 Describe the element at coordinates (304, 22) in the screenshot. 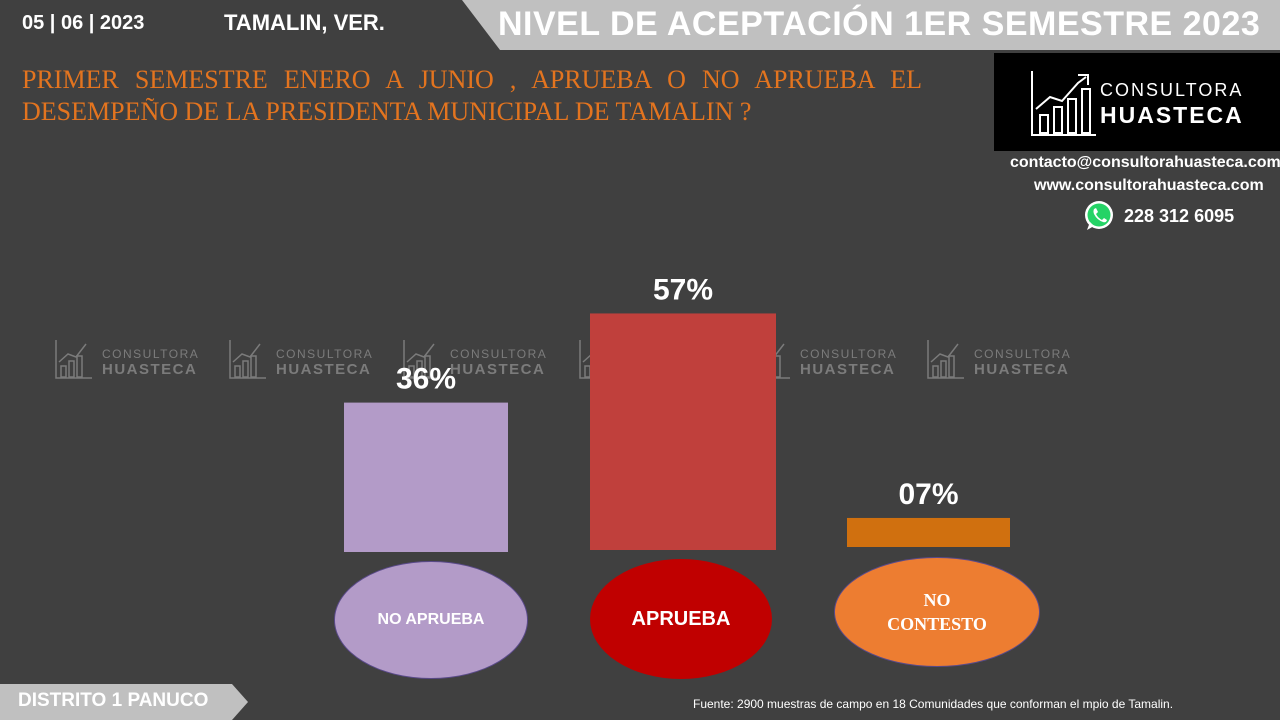

I see `report-location: TAMALIN, VER.` at that location.